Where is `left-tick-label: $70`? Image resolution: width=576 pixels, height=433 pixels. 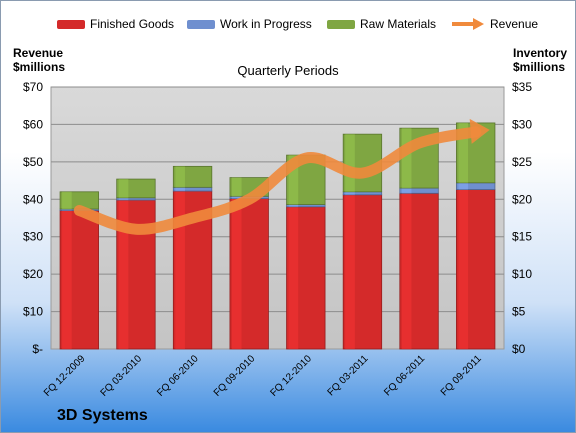 left-tick-label: $70 is located at coordinates (33, 87).